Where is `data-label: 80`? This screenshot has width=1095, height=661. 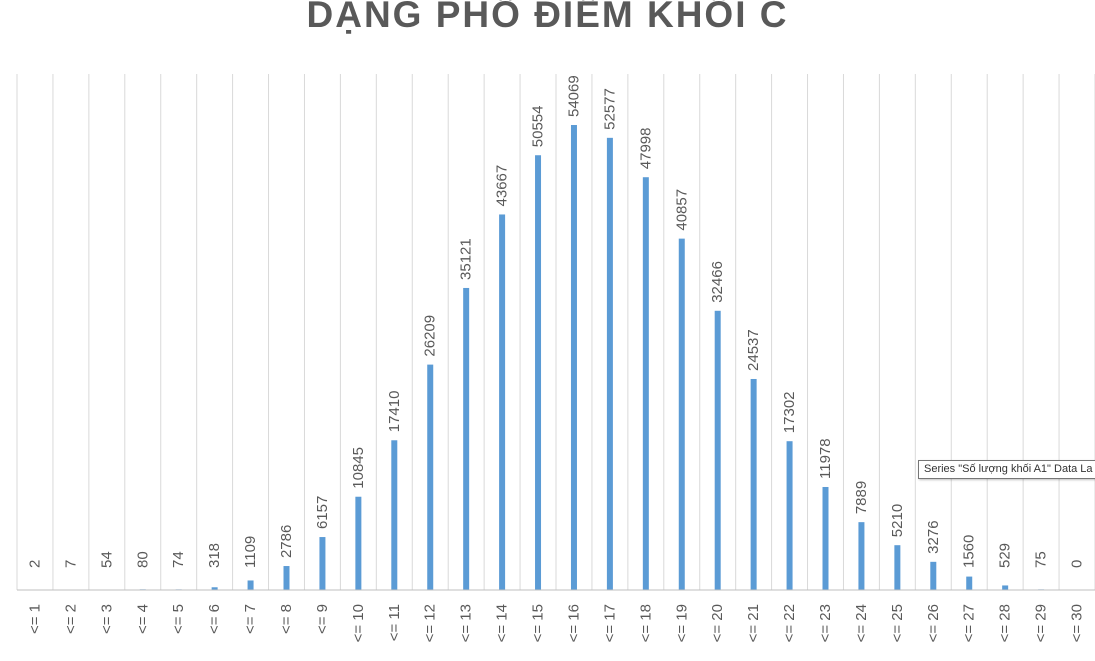 data-label: 80 is located at coordinates (142, 559).